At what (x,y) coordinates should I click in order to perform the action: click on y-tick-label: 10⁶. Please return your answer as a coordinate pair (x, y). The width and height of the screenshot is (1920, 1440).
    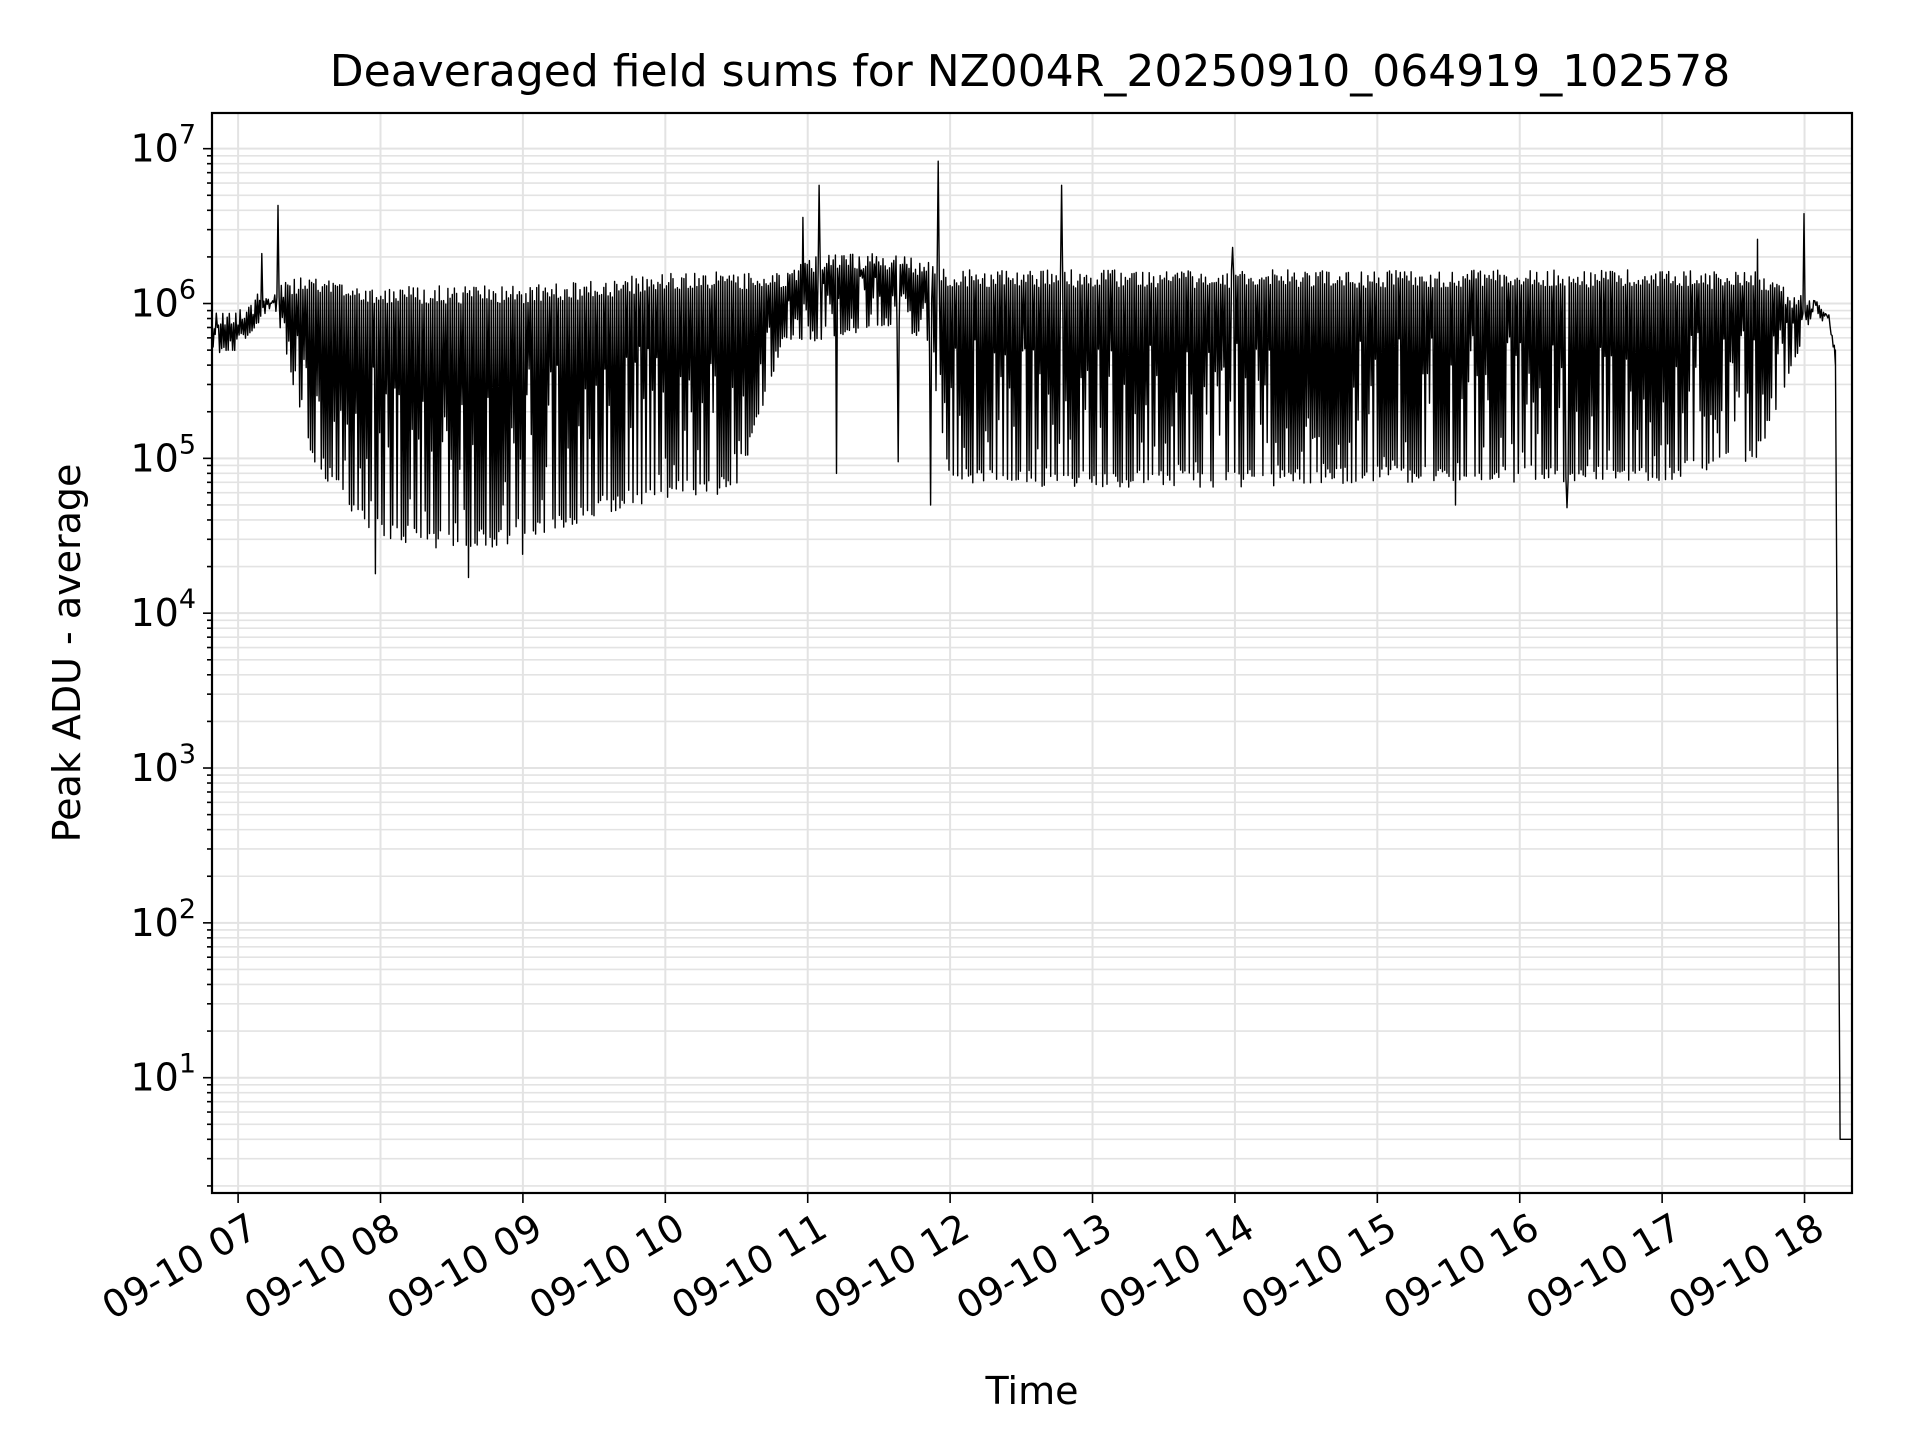
    Looking at the image, I should click on (163, 300).